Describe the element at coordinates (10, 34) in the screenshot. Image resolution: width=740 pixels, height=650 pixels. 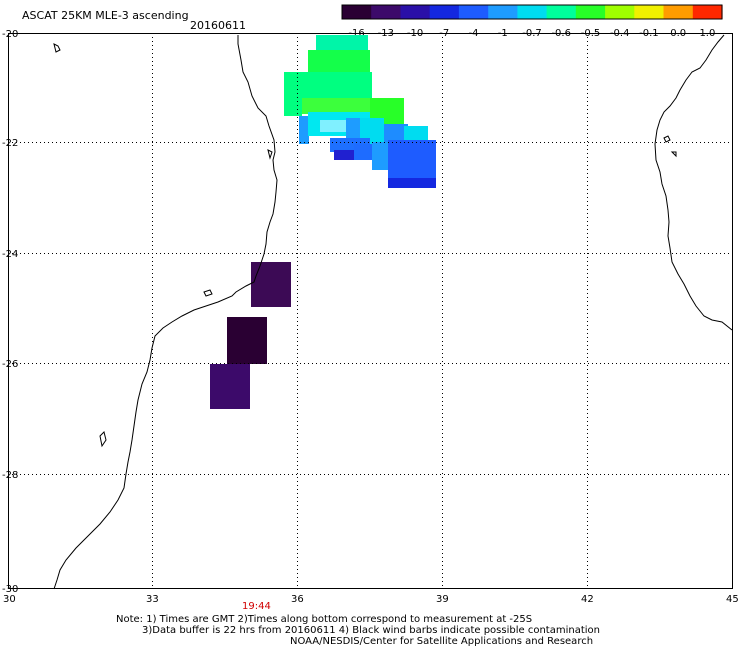
I see `lat-label: -20` at that location.